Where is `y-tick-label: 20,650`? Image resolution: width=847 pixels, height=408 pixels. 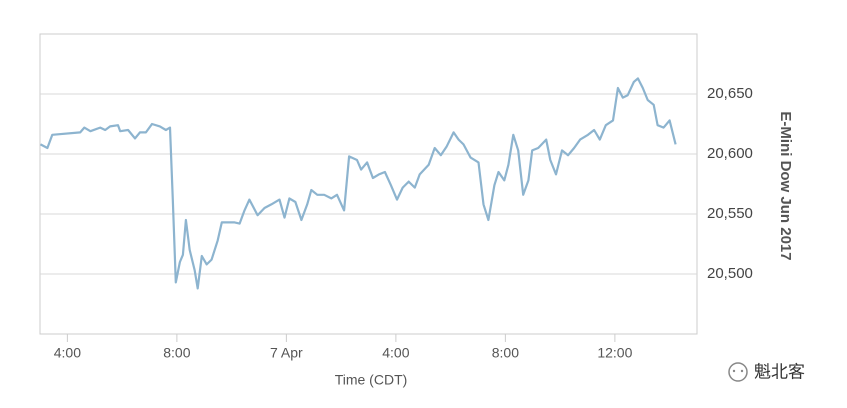
y-tick-label: 20,650 is located at coordinates (730, 93).